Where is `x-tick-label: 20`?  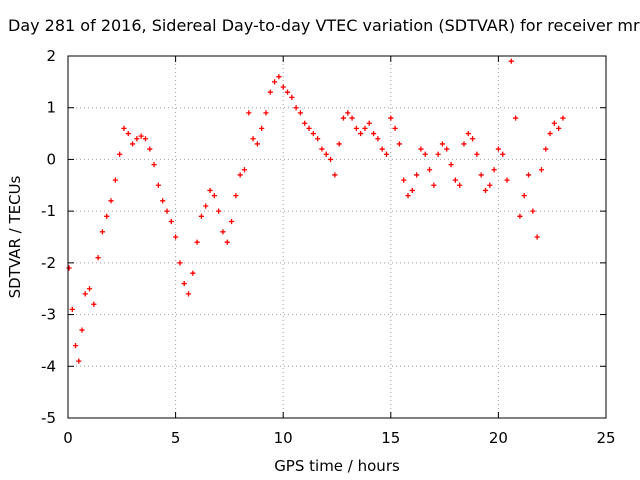
x-tick-label: 20 is located at coordinates (498, 438).